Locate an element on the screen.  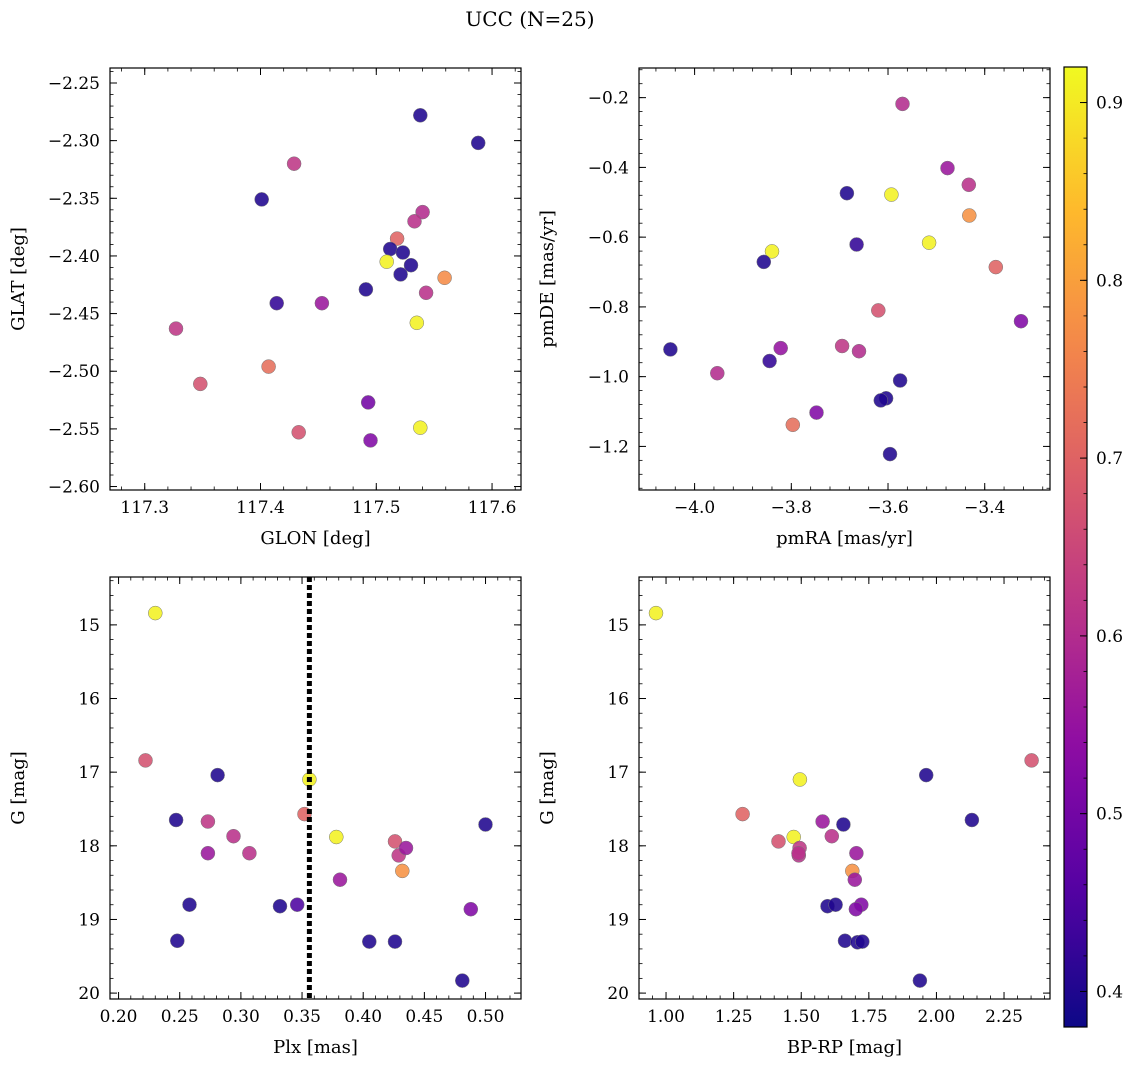
y-tick-label: −0.8 is located at coordinates (608, 308).